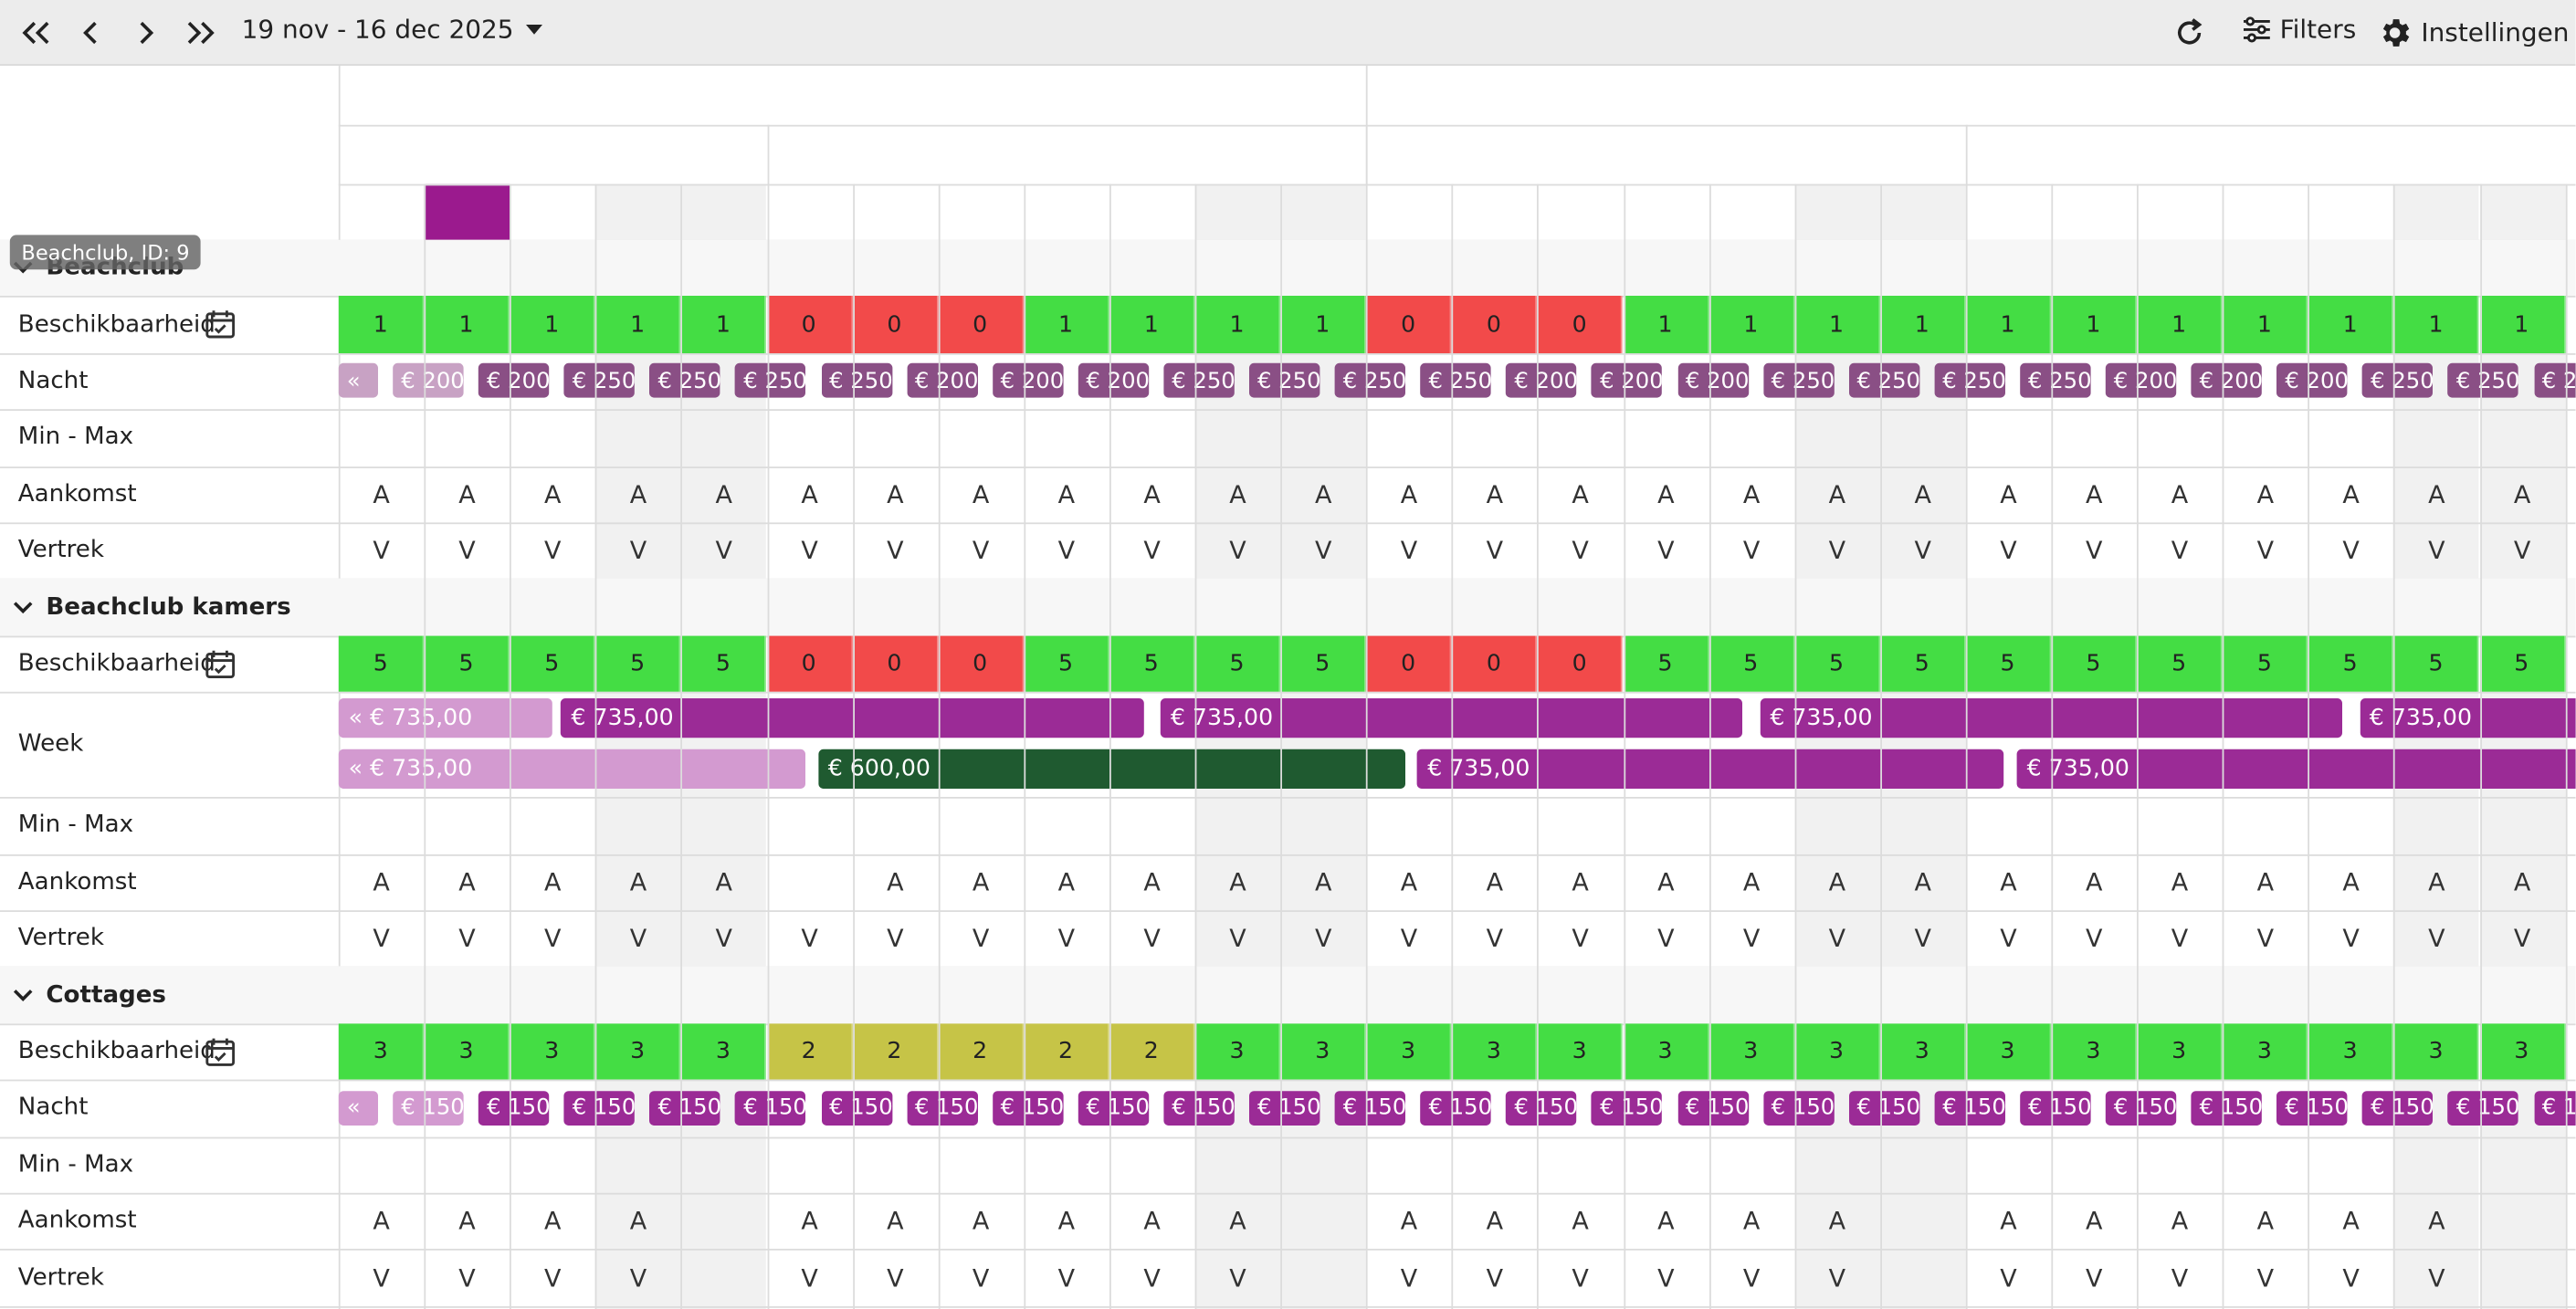  I want to click on week-price-bar: € 735,00, so click(2467, 718).